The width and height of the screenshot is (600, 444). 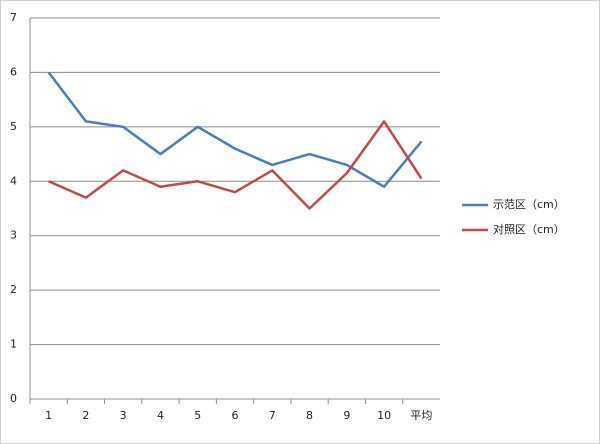 I want to click on y-tick-label: 3, so click(x=13, y=235).